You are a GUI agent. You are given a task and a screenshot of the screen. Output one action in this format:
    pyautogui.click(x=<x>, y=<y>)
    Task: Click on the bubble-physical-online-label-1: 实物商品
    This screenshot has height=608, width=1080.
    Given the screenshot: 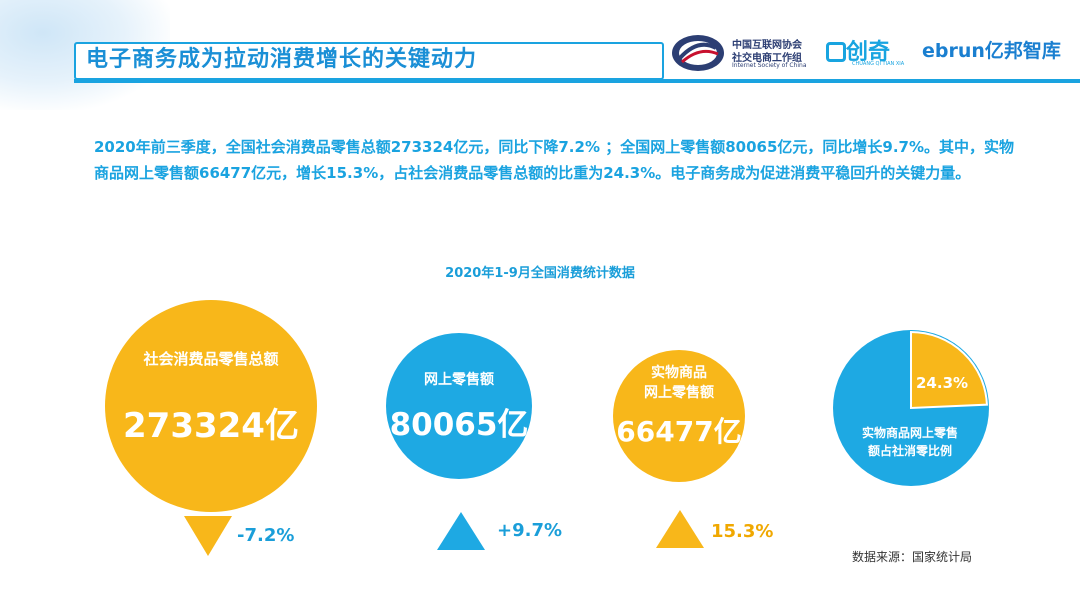 What is the action you would take?
    pyautogui.click(x=679, y=373)
    